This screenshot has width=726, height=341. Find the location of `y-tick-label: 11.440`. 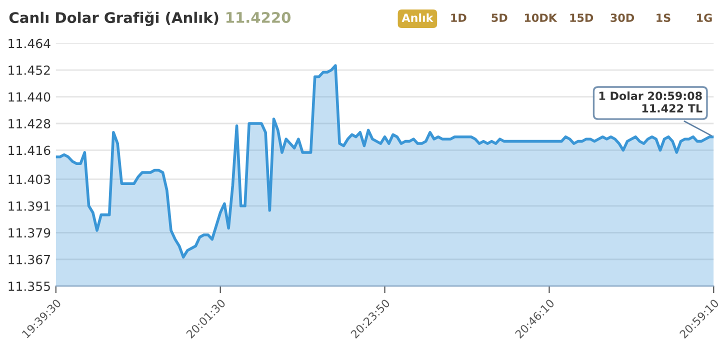

y-tick-label: 11.440 is located at coordinates (29, 97).